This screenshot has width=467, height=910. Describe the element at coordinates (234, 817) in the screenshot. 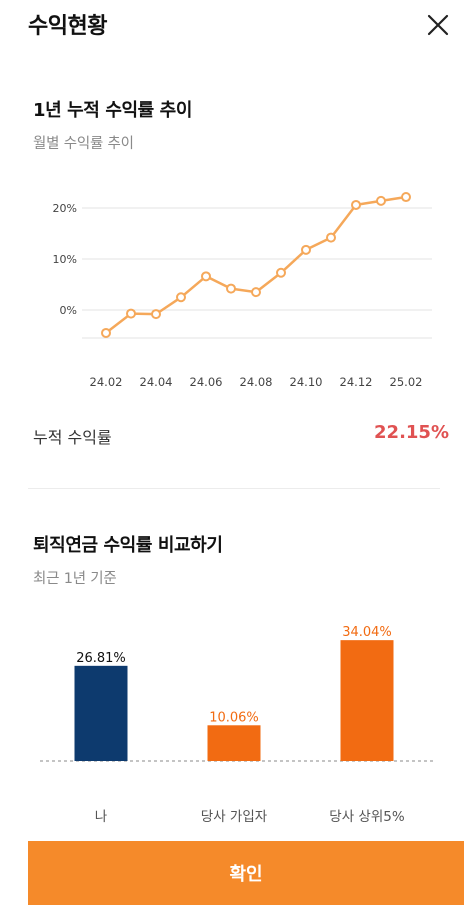

I see `bar-category-label: 당사 가입자` at that location.